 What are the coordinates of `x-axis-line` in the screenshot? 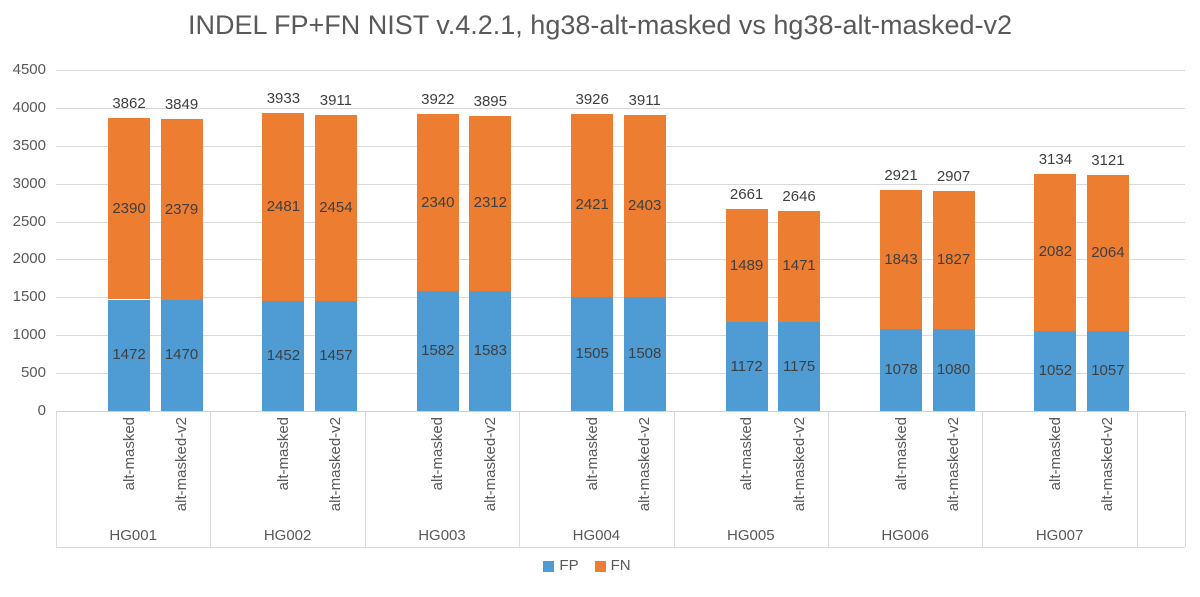 It's located at (620, 411).